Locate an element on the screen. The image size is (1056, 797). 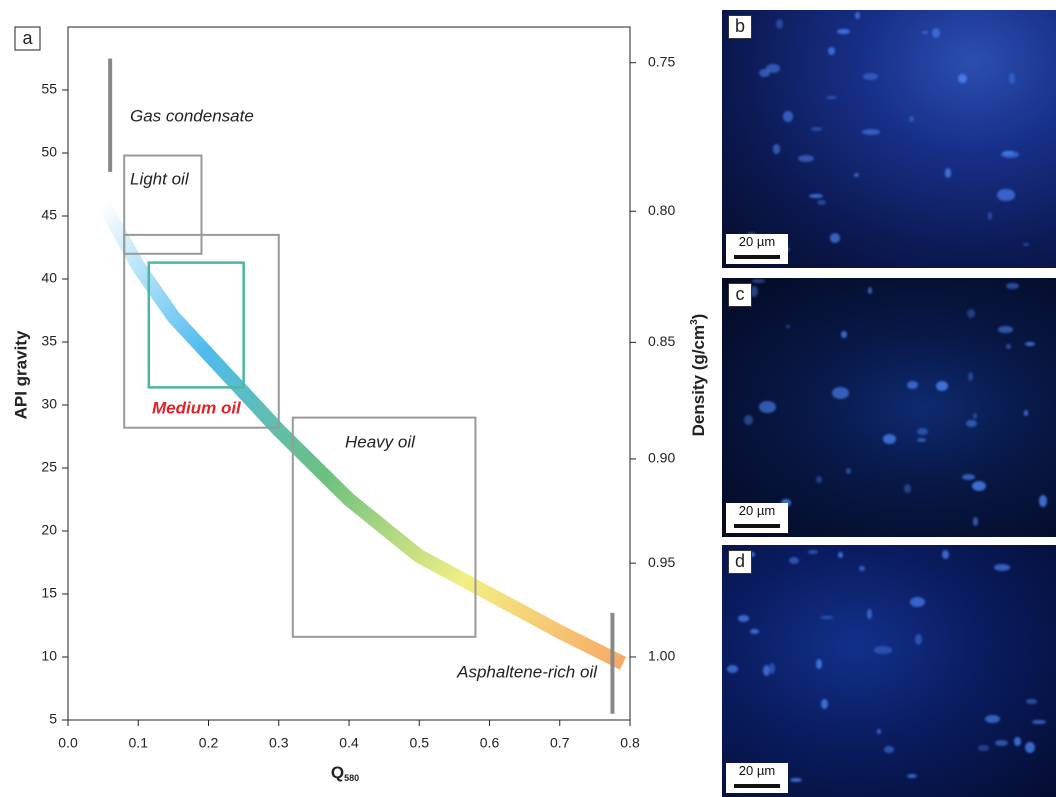
micrograph: b 20 µm is located at coordinates (889, 139).